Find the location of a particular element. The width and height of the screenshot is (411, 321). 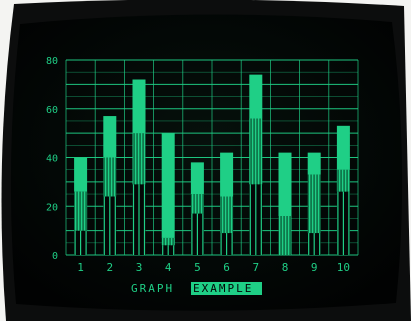

chart-title-word-1: GRAPH is located at coordinates (152, 288).